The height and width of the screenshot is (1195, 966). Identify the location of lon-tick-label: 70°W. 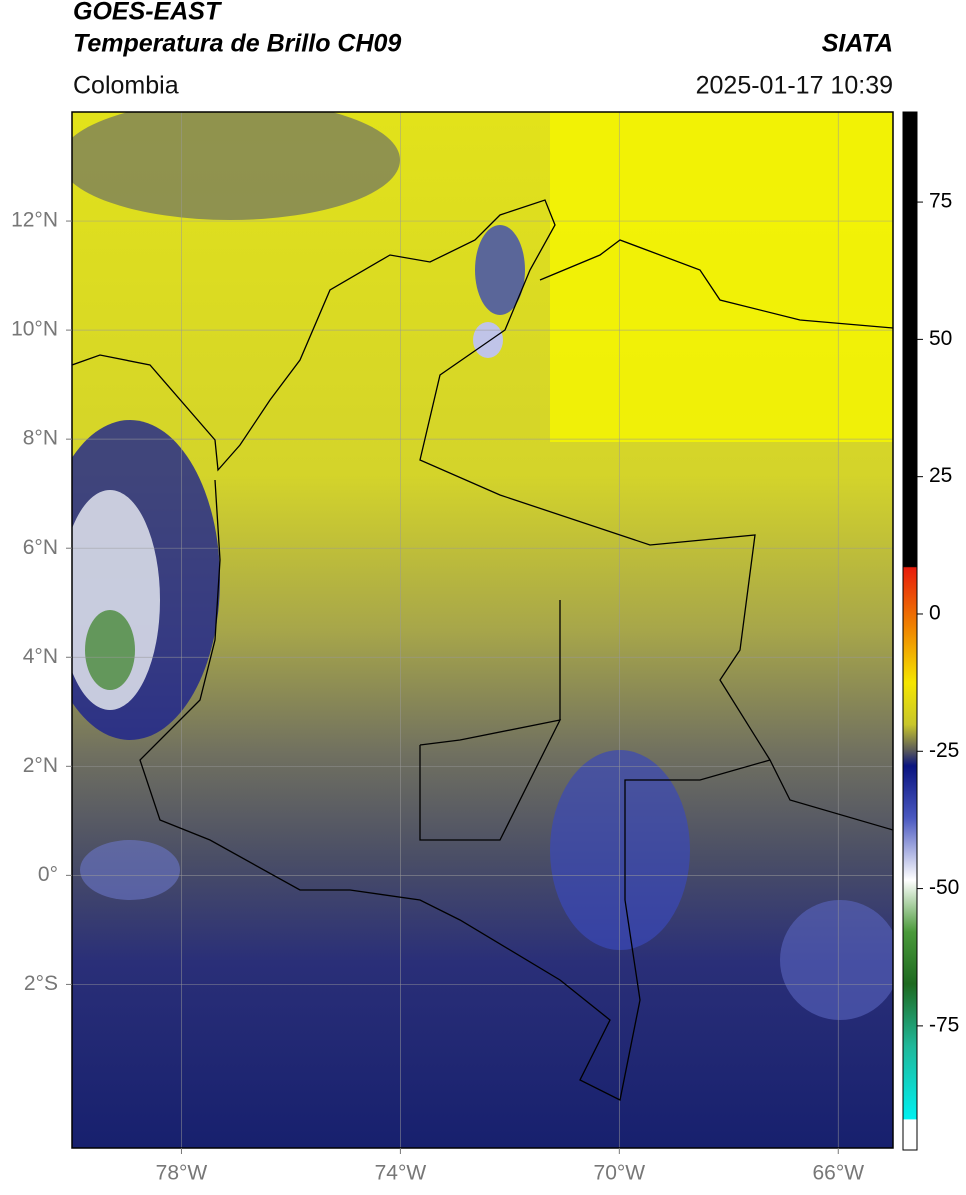
(620, 1173).